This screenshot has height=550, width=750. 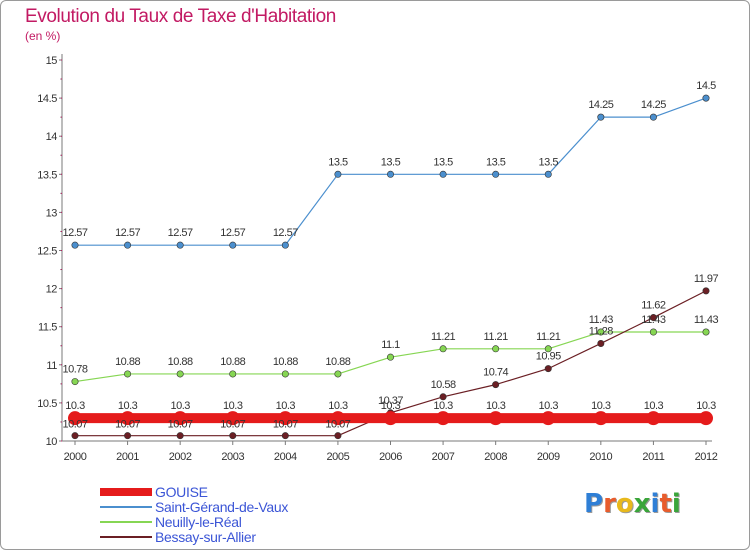 I want to click on x-tick-label: 2000, so click(x=75, y=457).